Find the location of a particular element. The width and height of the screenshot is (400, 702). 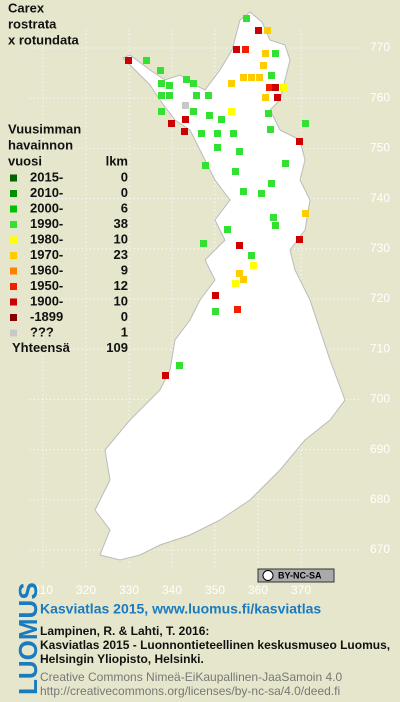

x-tick-label: 330 is located at coordinates (129, 590).